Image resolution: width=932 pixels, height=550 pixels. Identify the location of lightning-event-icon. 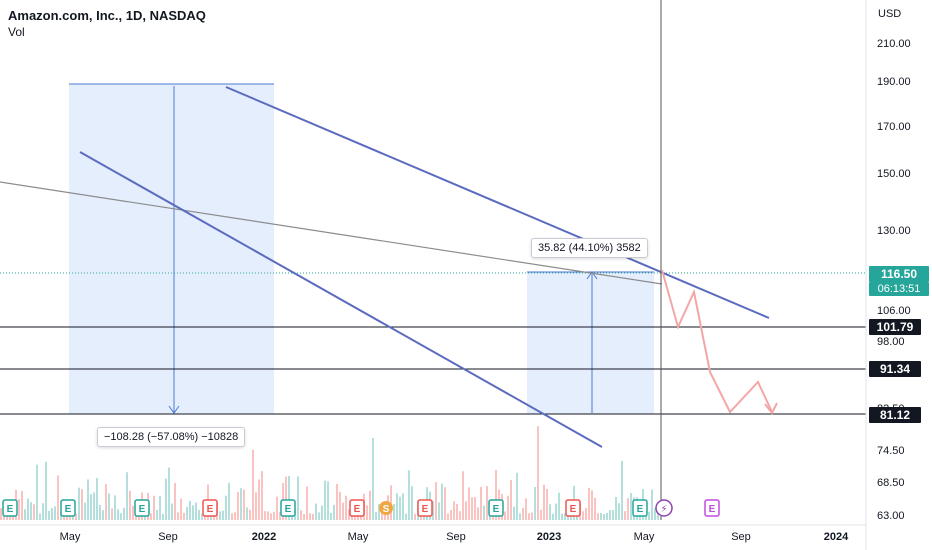
(664, 508).